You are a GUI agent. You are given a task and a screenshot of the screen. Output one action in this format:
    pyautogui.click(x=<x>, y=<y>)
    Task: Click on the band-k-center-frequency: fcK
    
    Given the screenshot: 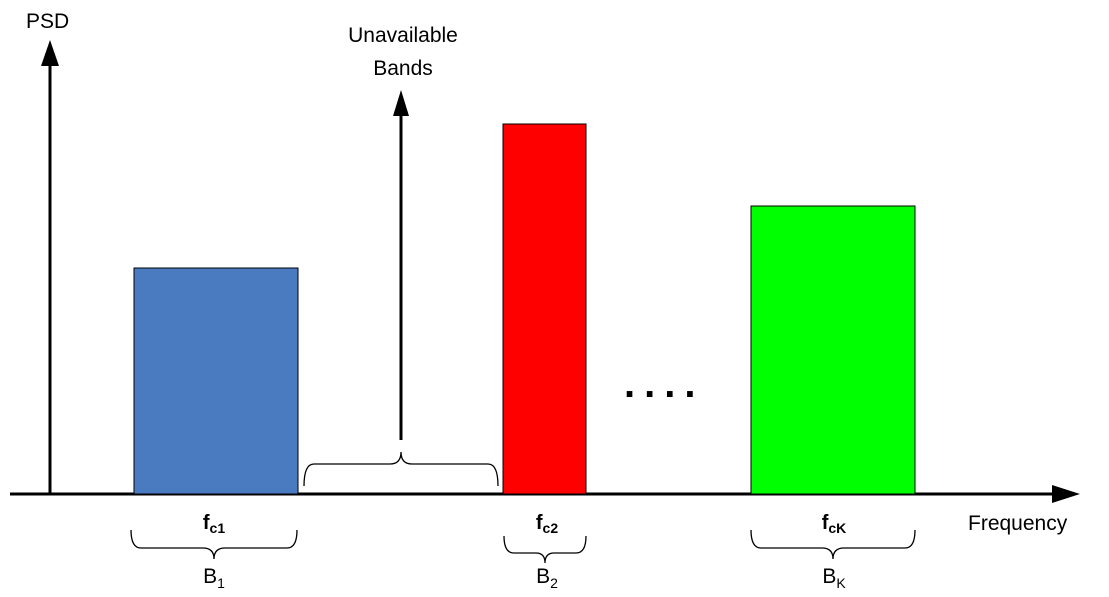 What is the action you would take?
    pyautogui.click(x=834, y=524)
    